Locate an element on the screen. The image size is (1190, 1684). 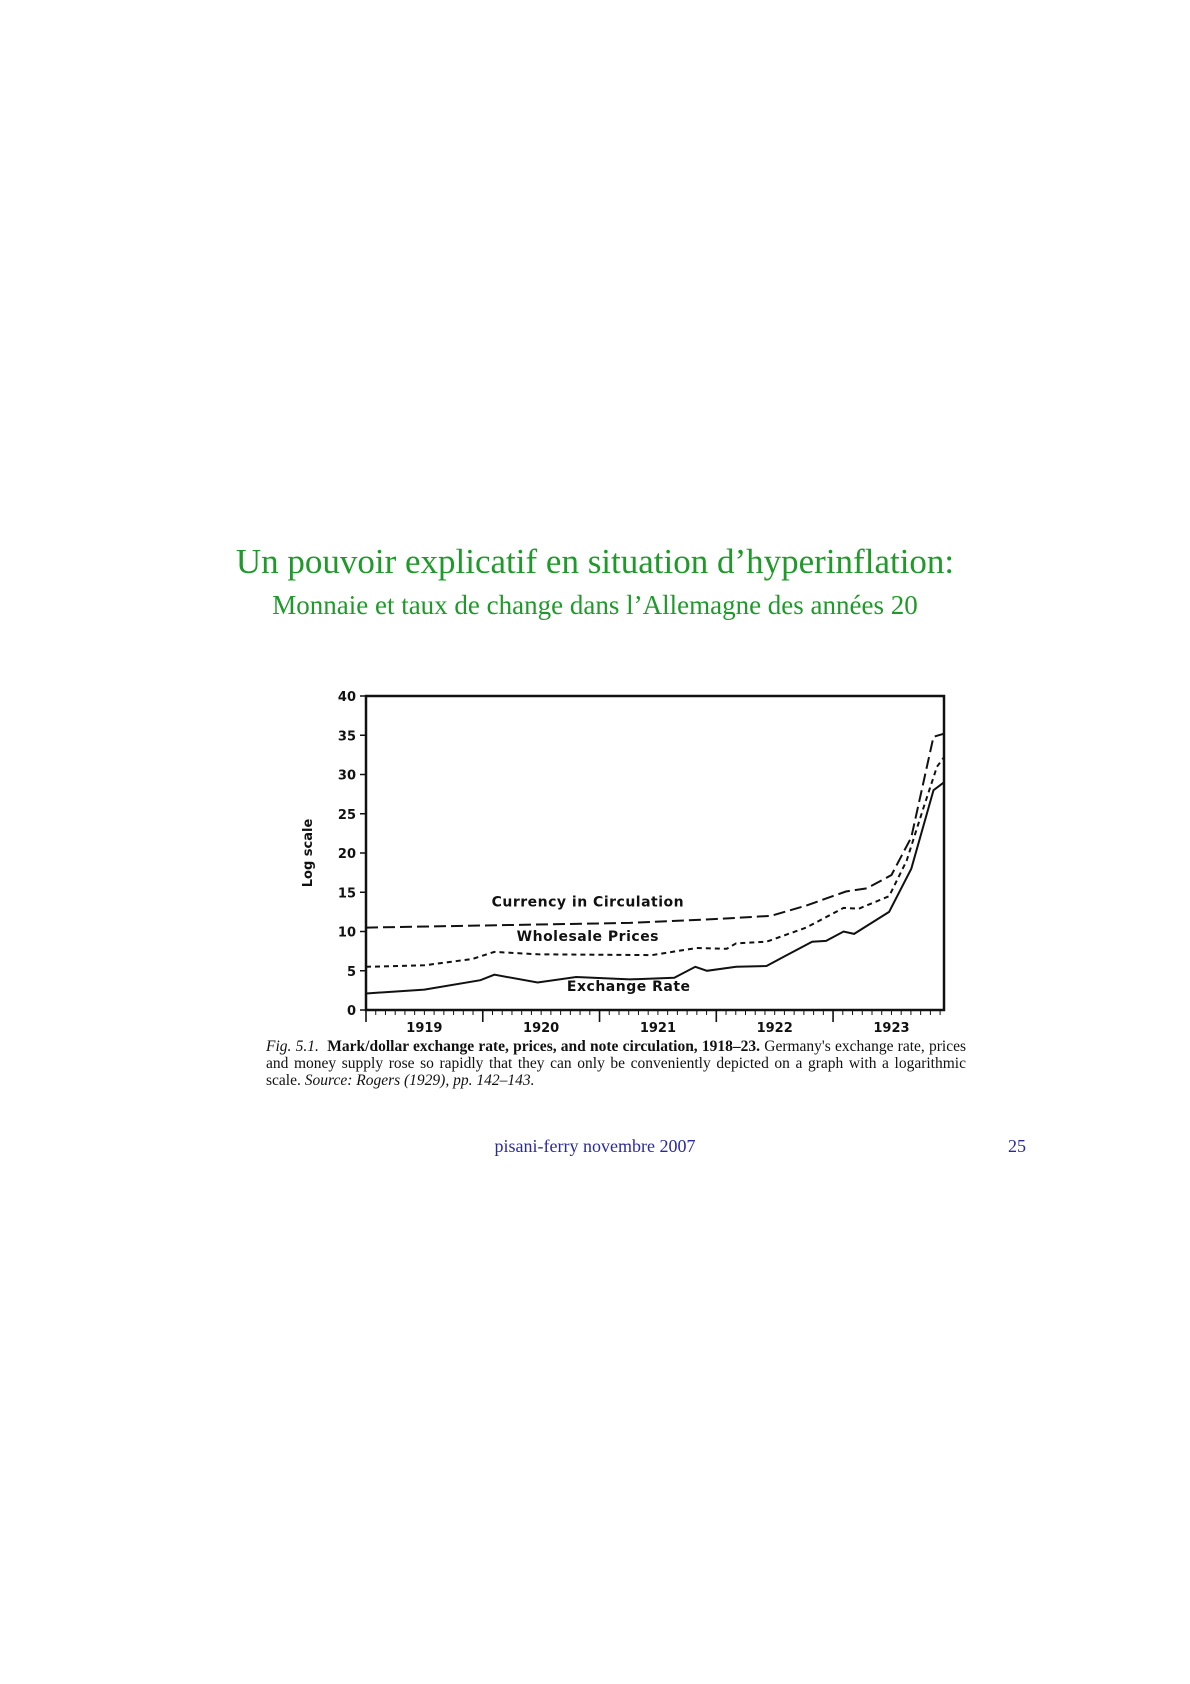
series-label: Currency in Circulation is located at coordinates (588, 902).